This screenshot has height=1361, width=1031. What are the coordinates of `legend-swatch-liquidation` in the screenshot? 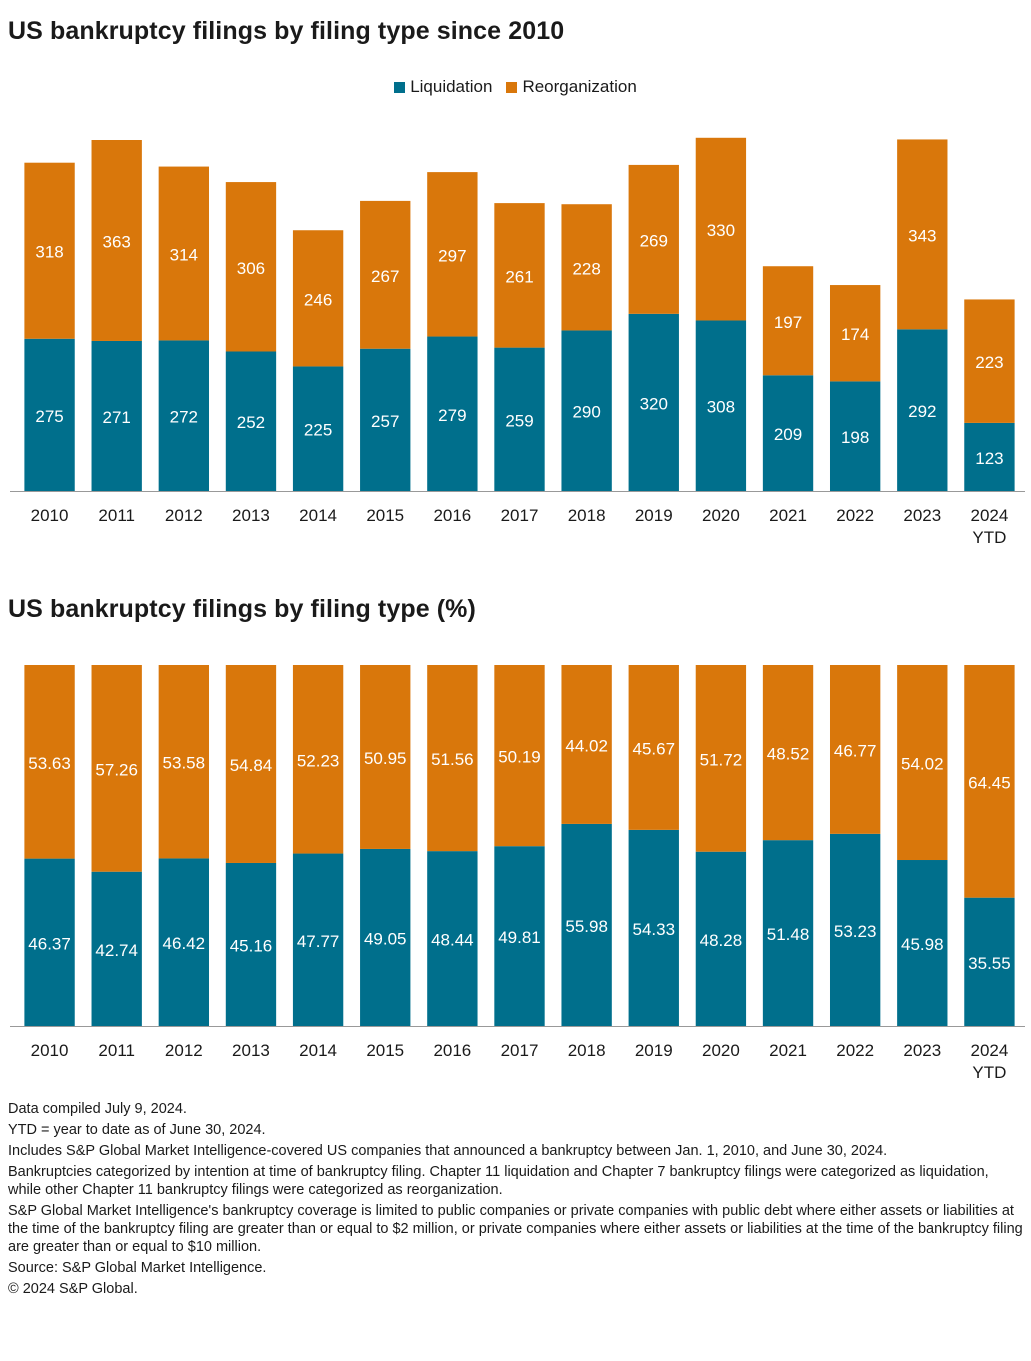 It's located at (400, 87).